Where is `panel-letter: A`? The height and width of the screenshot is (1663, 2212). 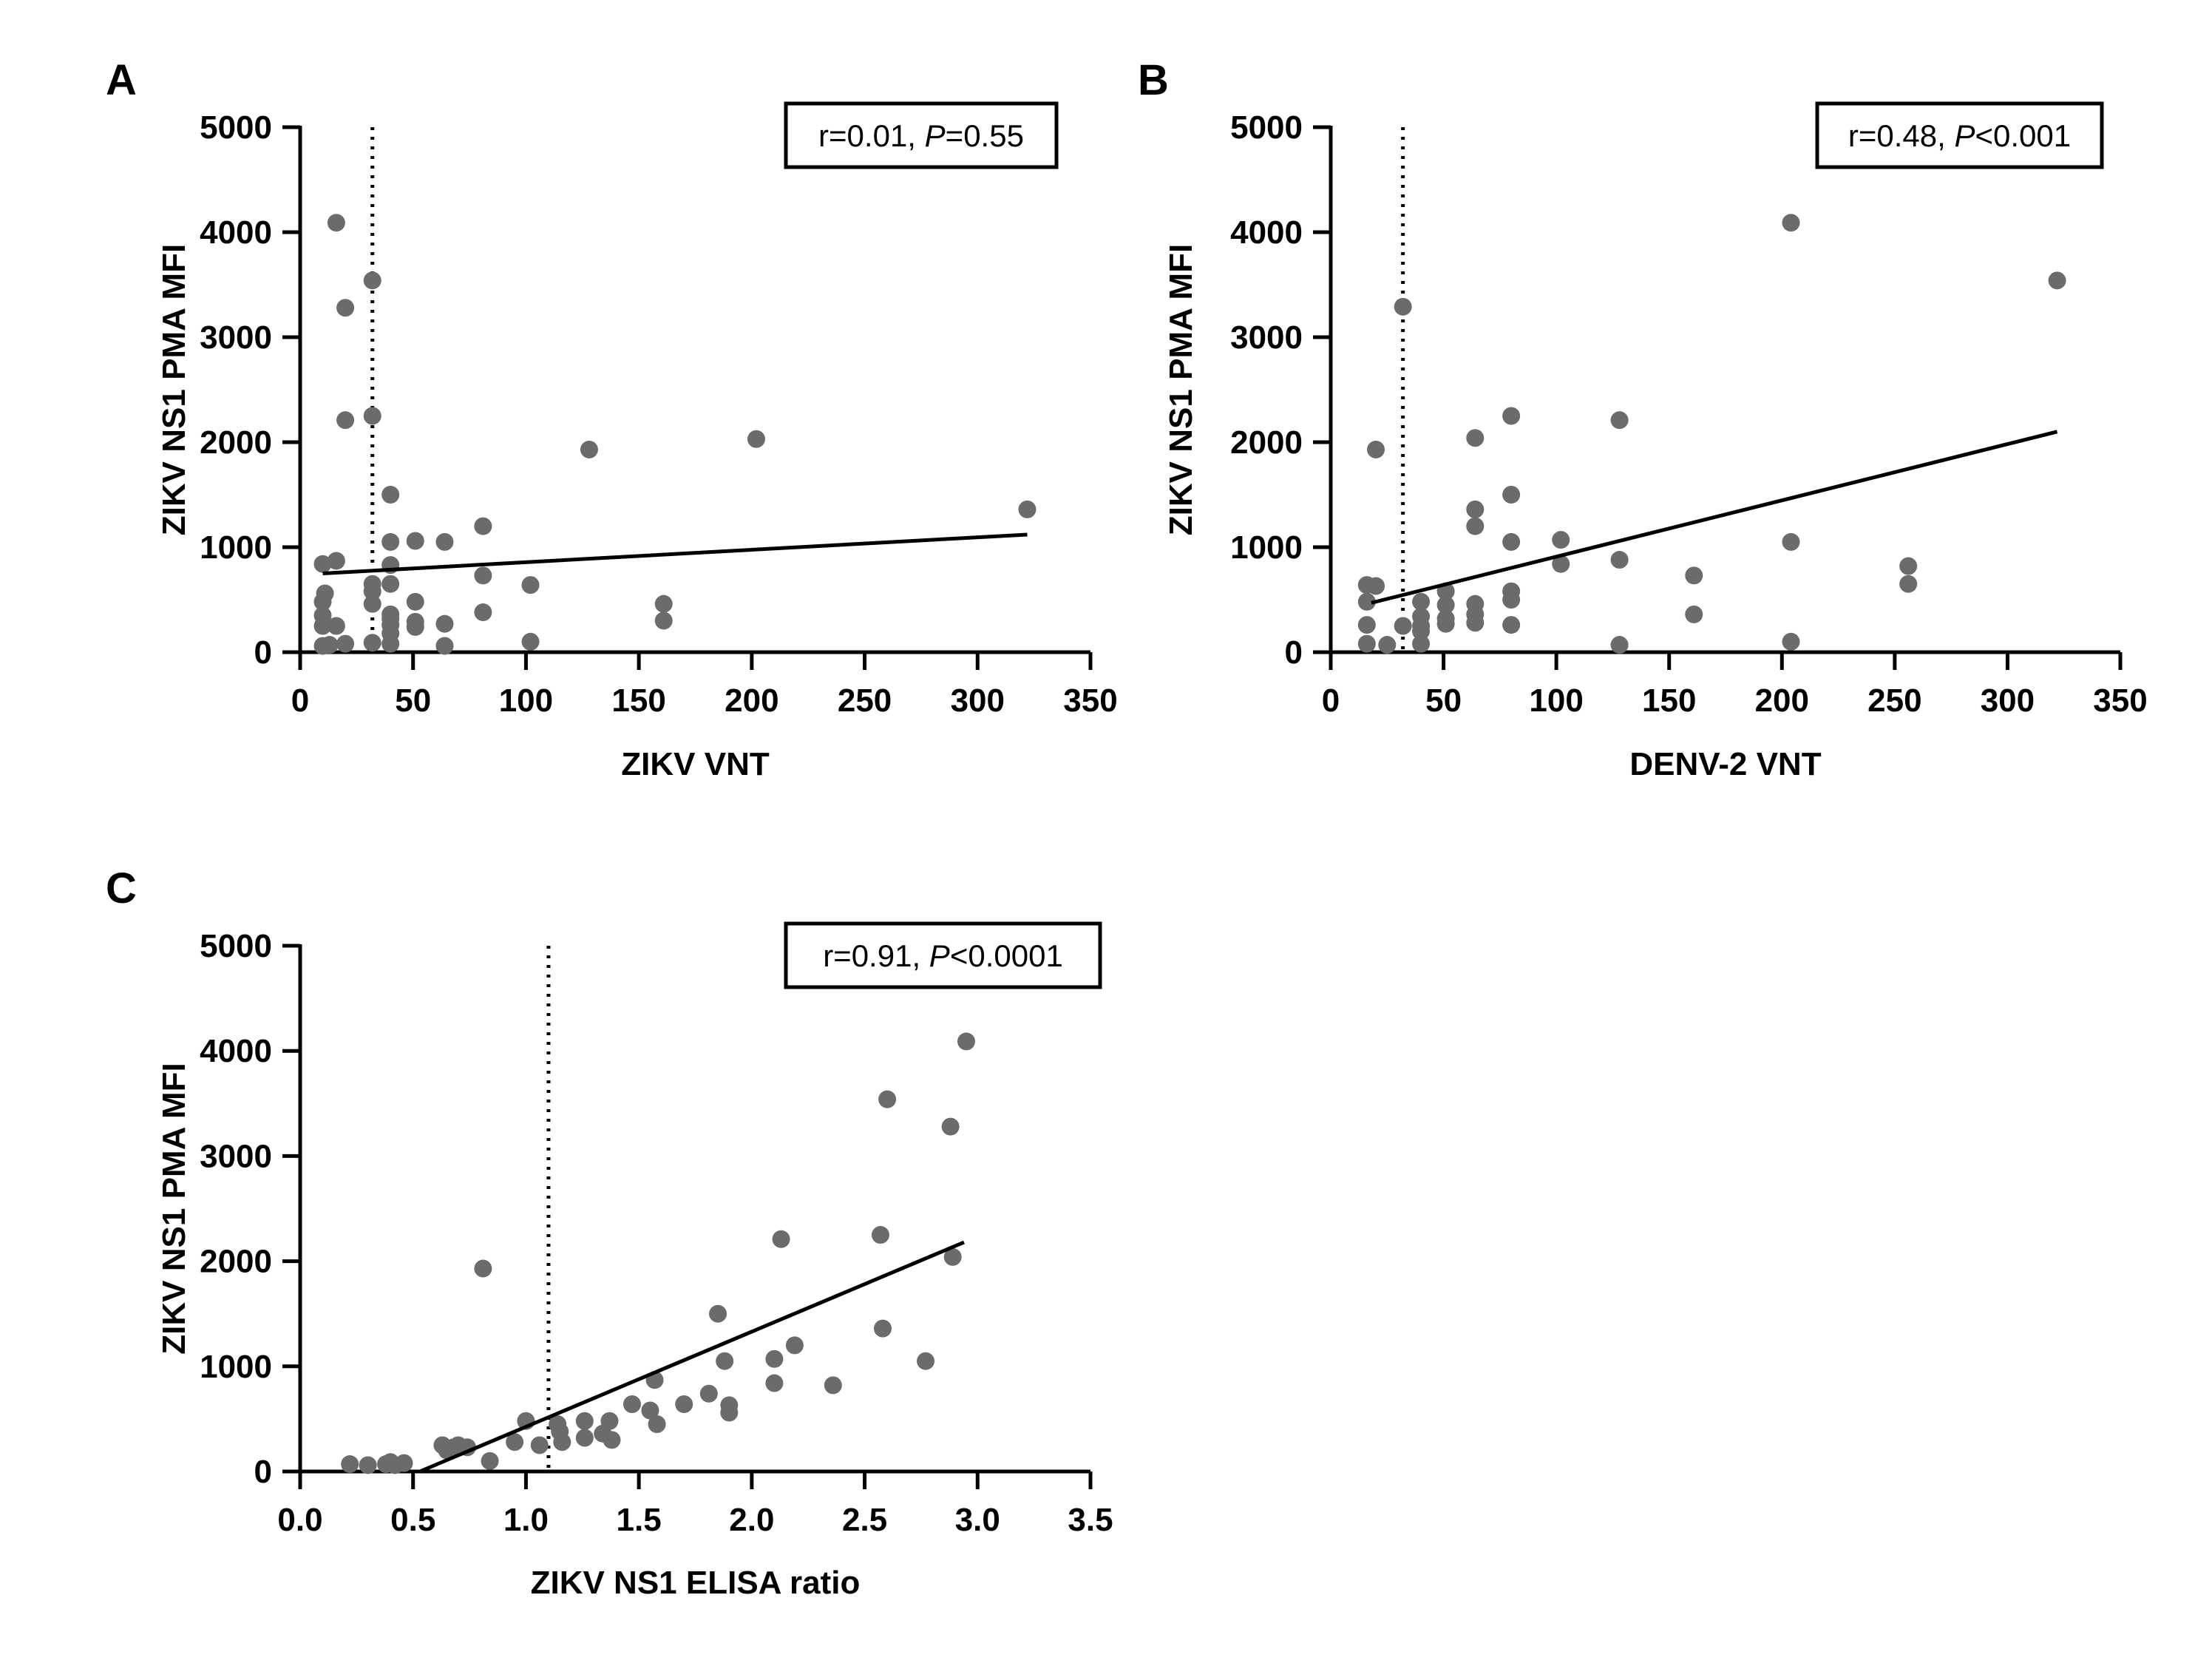
panel-letter: A is located at coordinates (121, 80).